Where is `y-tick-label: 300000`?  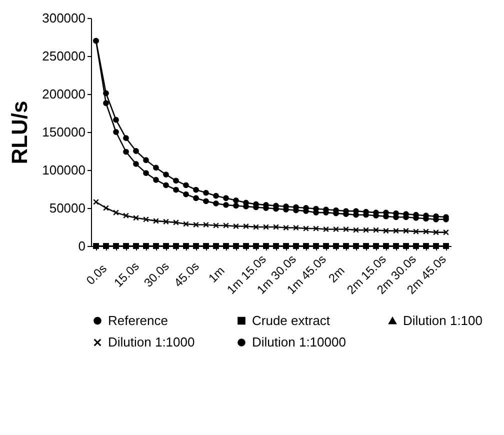
y-tick-label: 300000 is located at coordinates (64, 18).